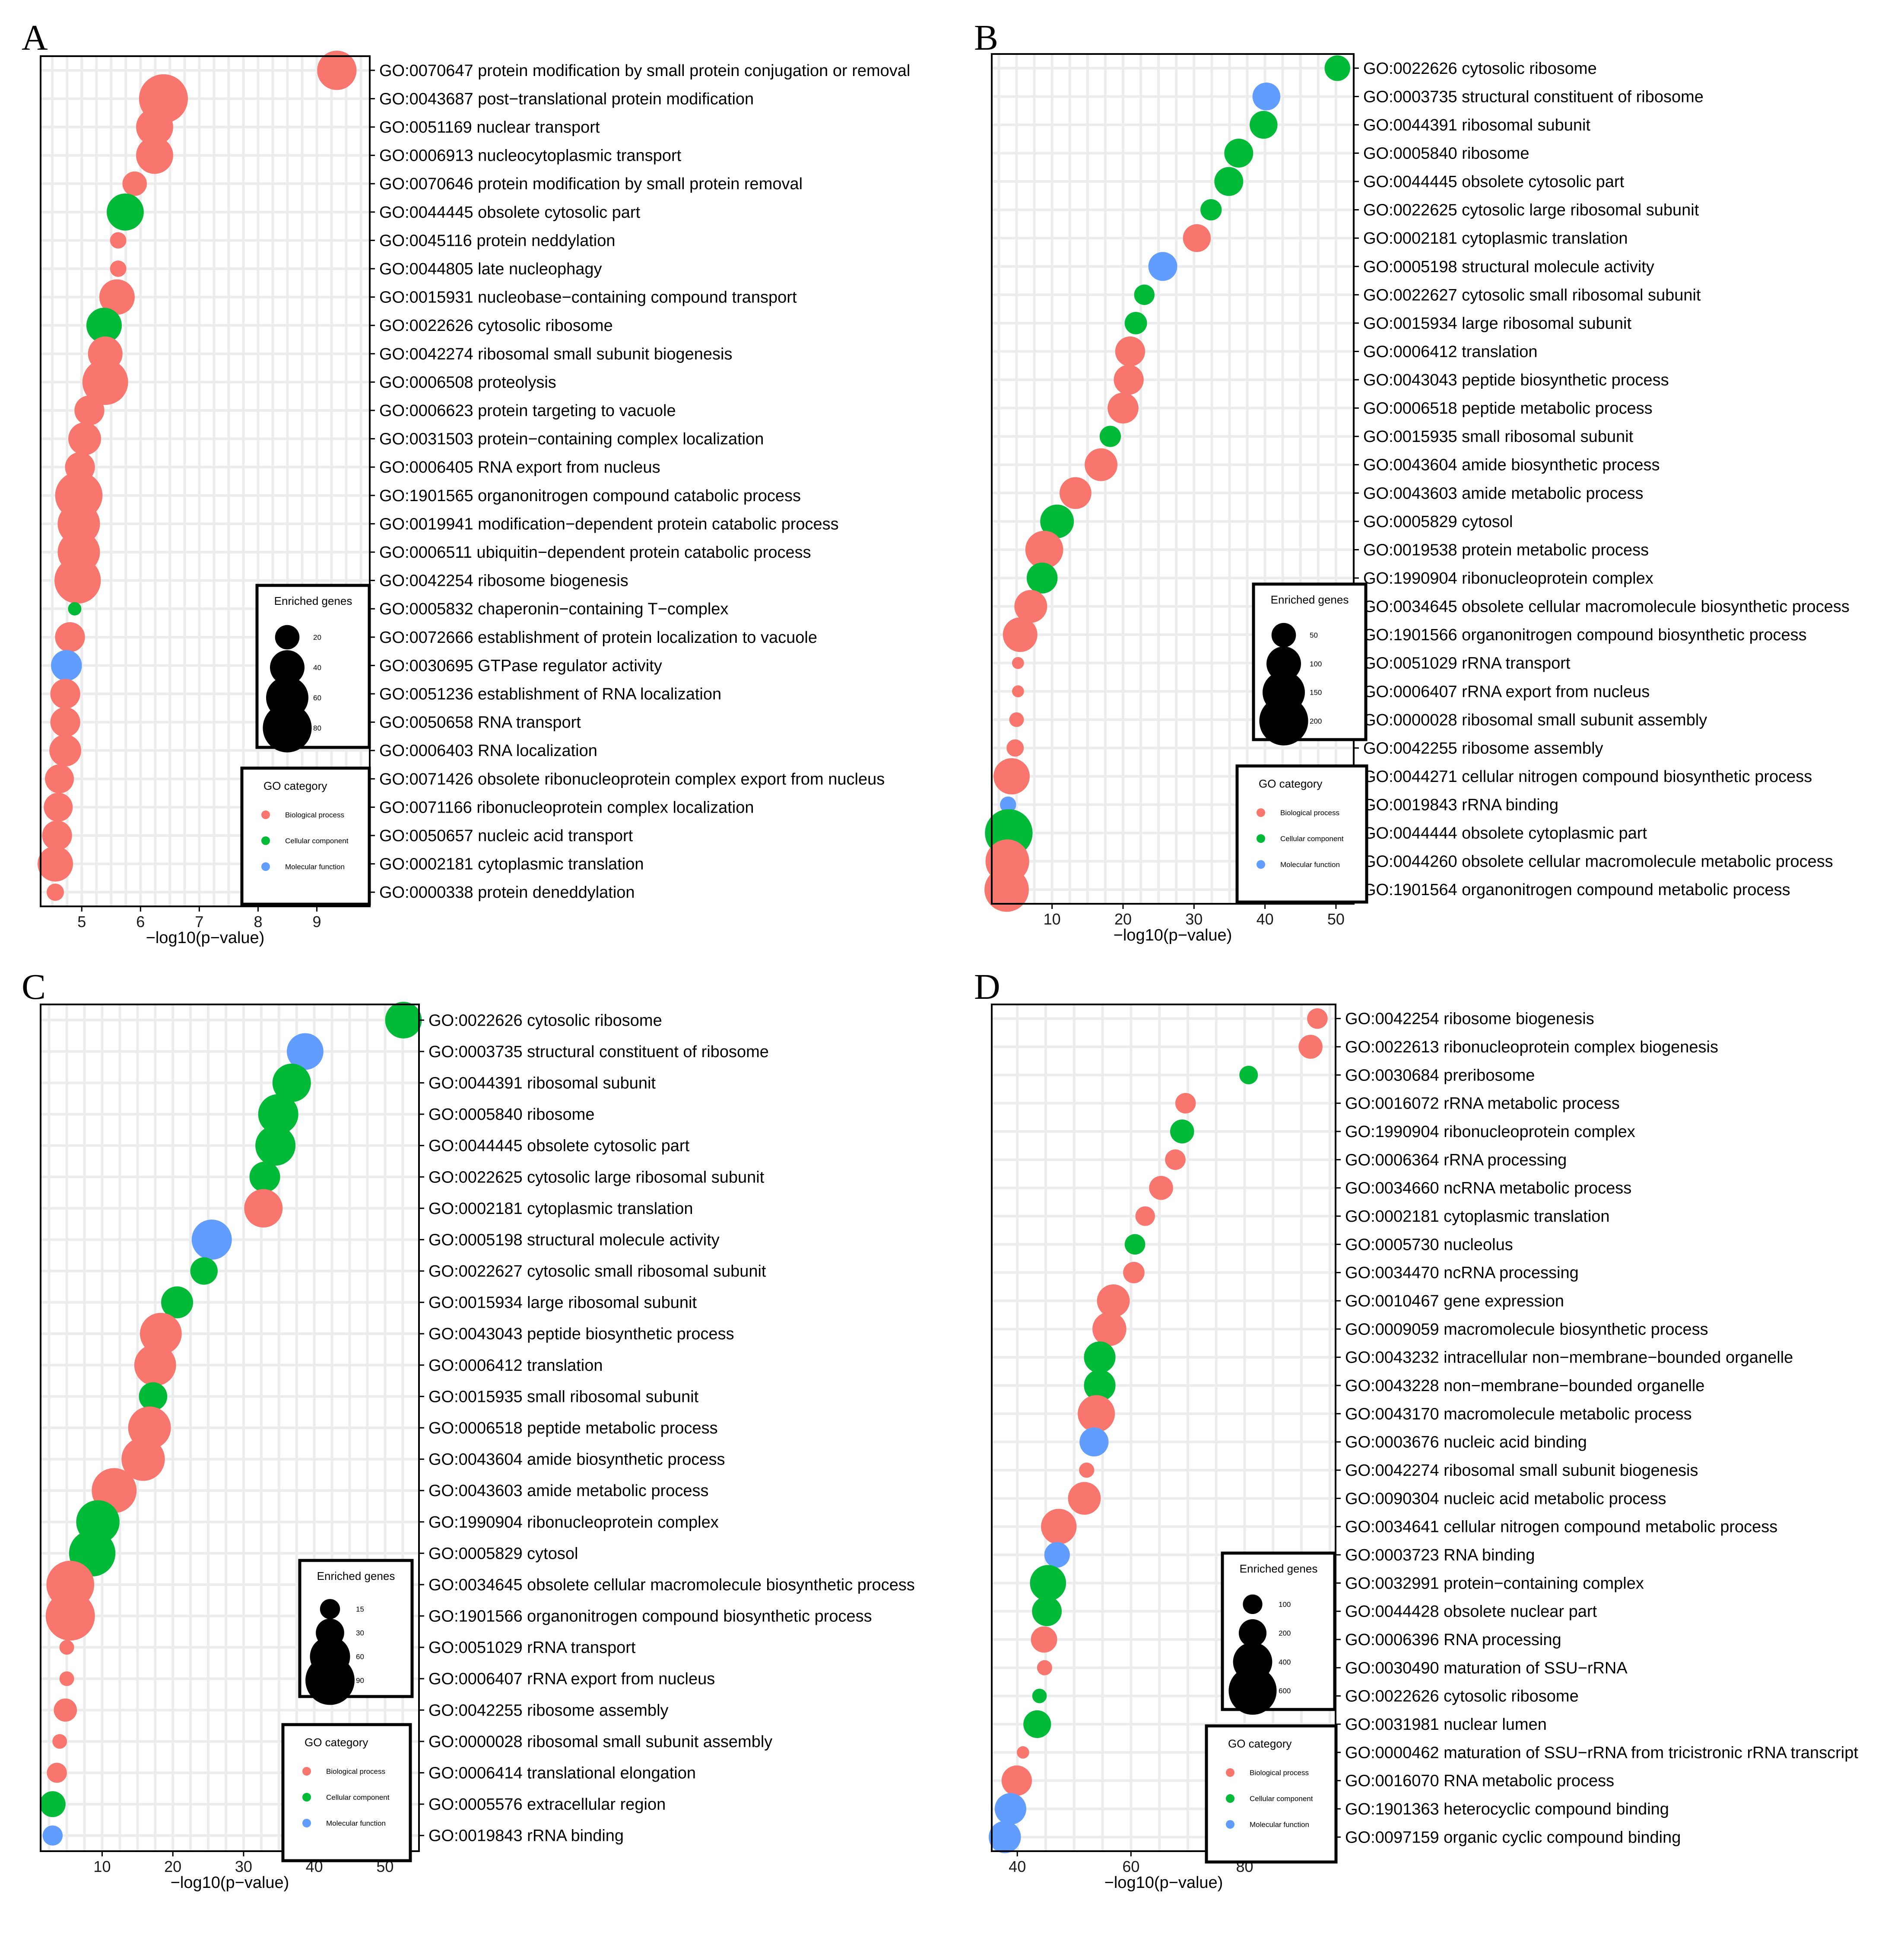 This screenshot has width=1904, height=1935. I want to click on y-tick-label: GO:0030490 maturation of SSU−rRNA, so click(1486, 1668).